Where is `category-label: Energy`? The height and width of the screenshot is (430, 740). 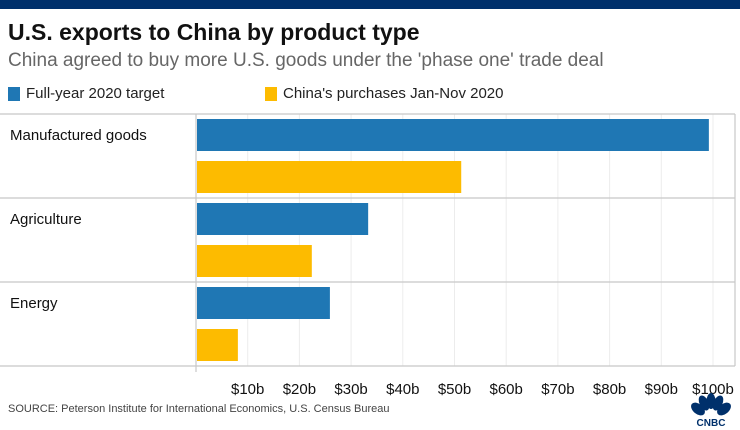 category-label: Energy is located at coordinates (34, 303).